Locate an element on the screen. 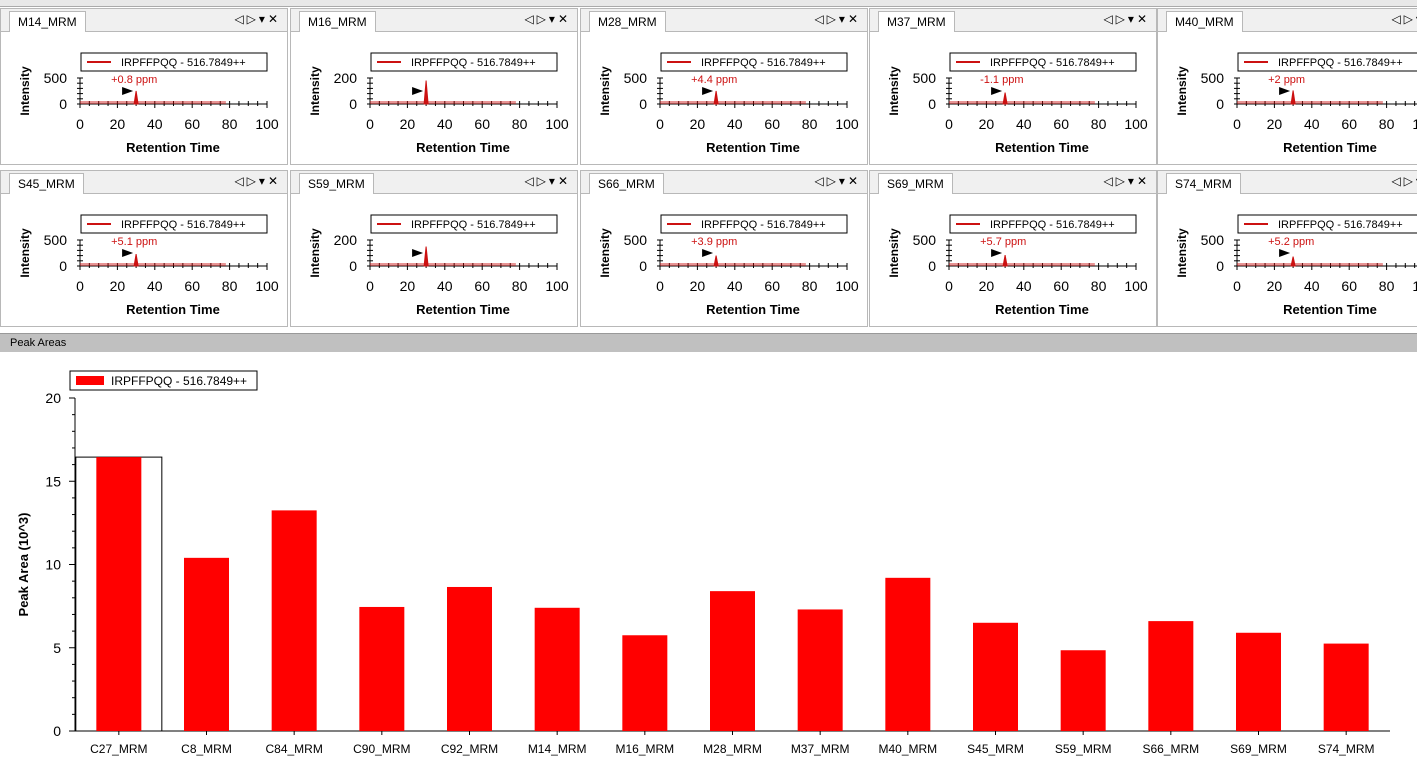  x-tick-label: 80 is located at coordinates (230, 286).